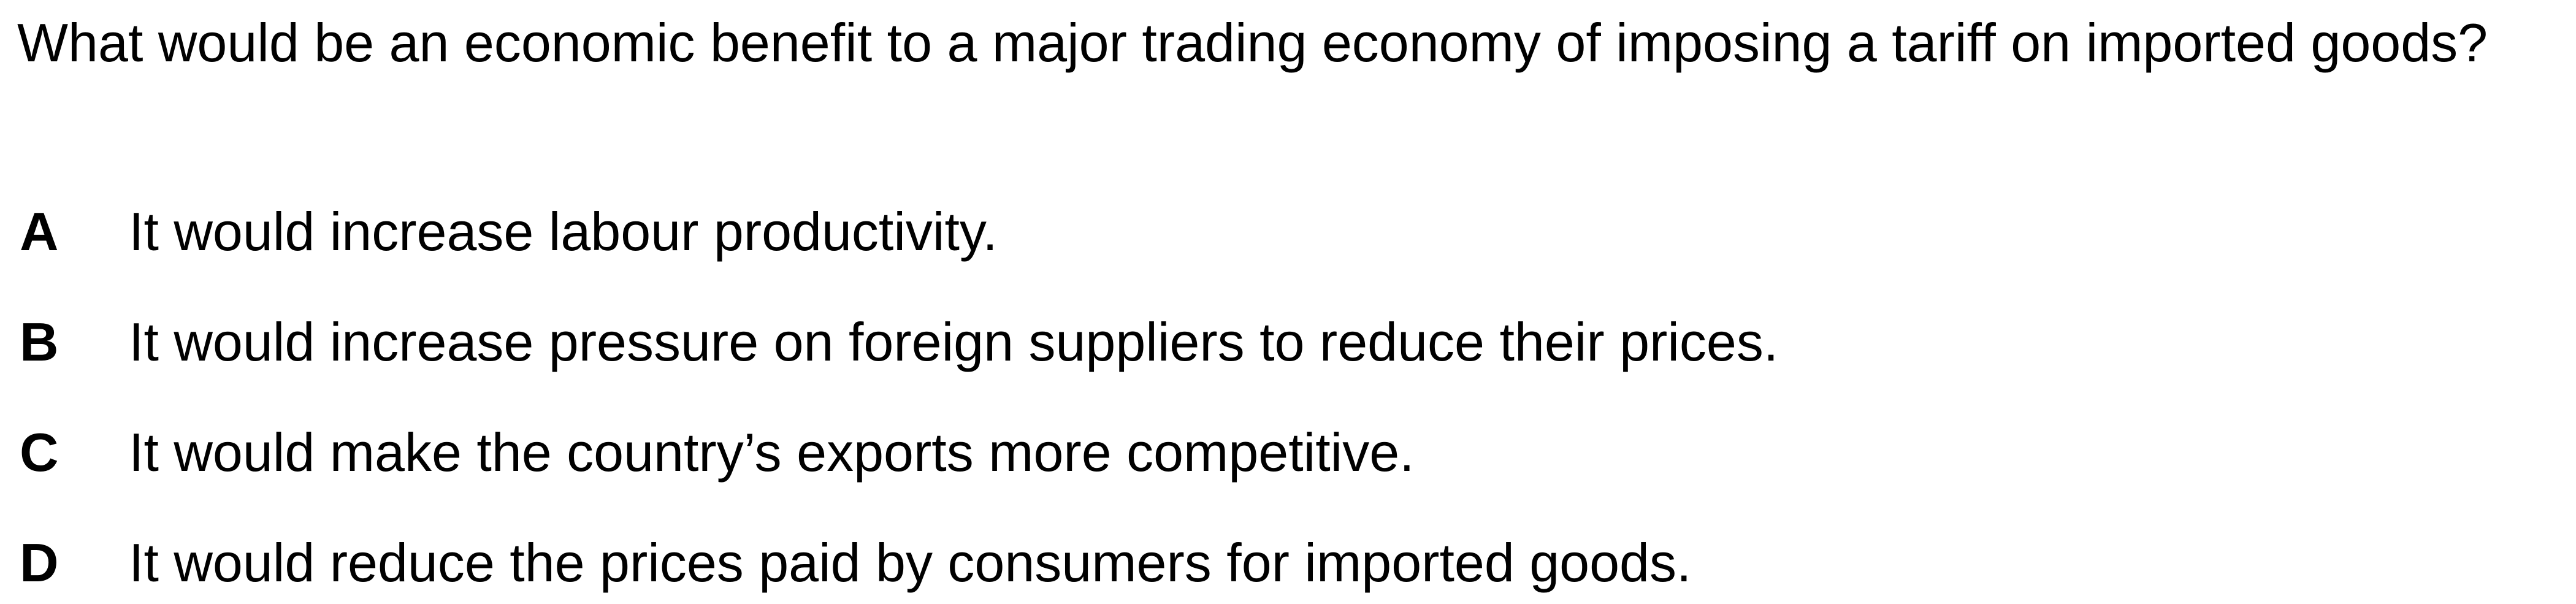  What do you see at coordinates (39, 342) in the screenshot?
I see `option-letter: B` at bounding box center [39, 342].